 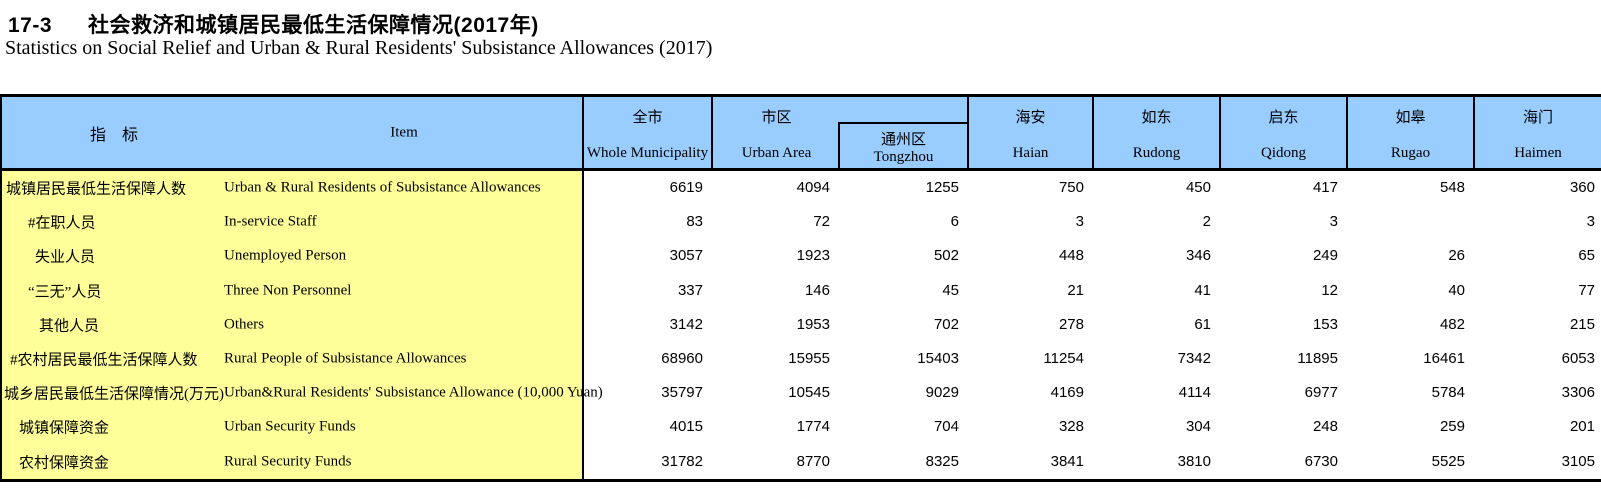 What do you see at coordinates (1409, 222) in the screenshot?
I see `value-cell` at bounding box center [1409, 222].